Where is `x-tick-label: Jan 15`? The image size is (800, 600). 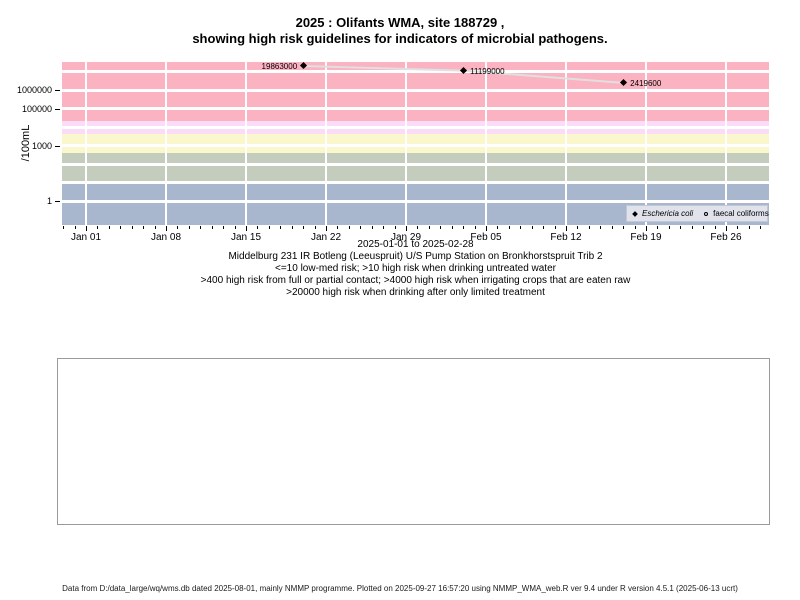 x-tick-label: Jan 15 is located at coordinates (246, 237).